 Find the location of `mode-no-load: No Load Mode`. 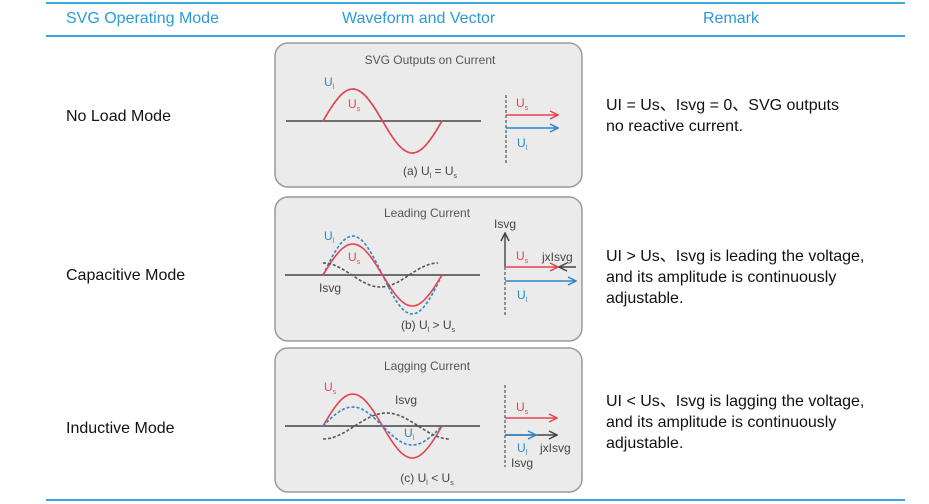

mode-no-load: No Load Mode is located at coordinates (118, 116).